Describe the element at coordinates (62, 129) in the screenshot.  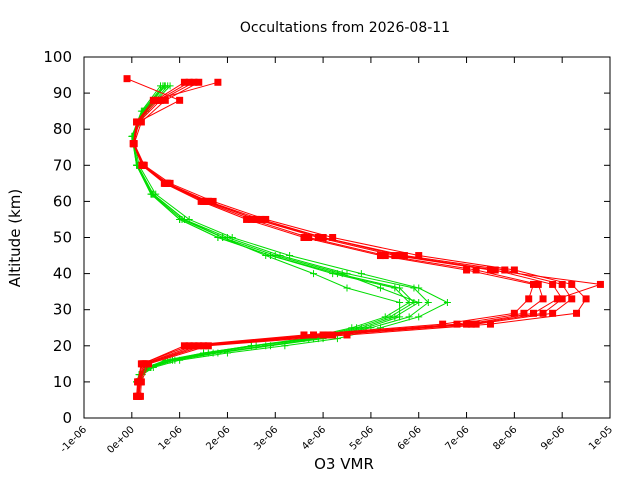
I see `y-tick-label: 80` at that location.